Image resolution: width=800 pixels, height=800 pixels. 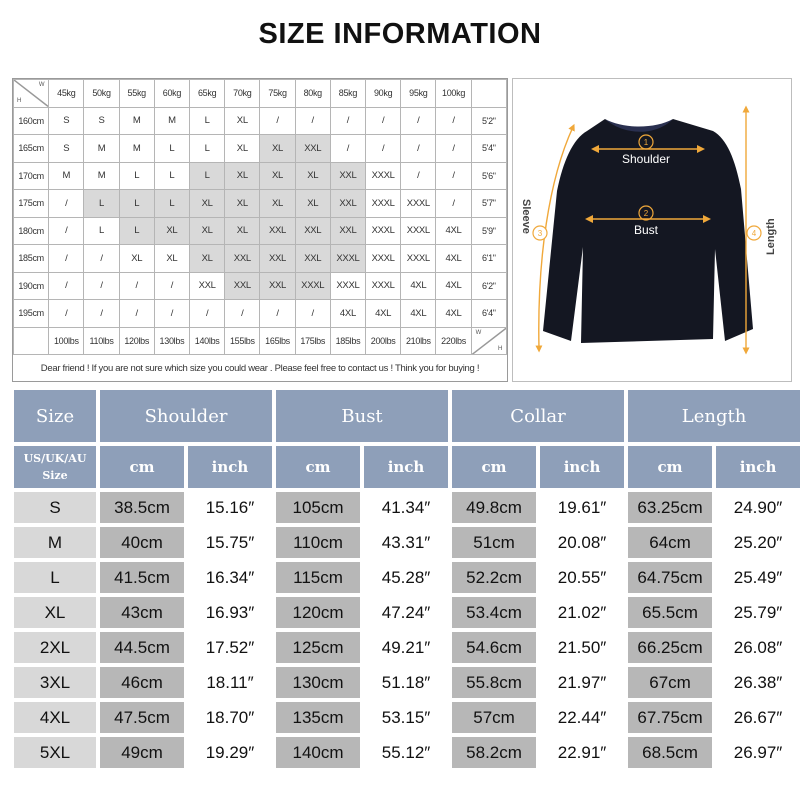 I want to click on length-inch-cell: 25.49″, so click(x=758, y=577).